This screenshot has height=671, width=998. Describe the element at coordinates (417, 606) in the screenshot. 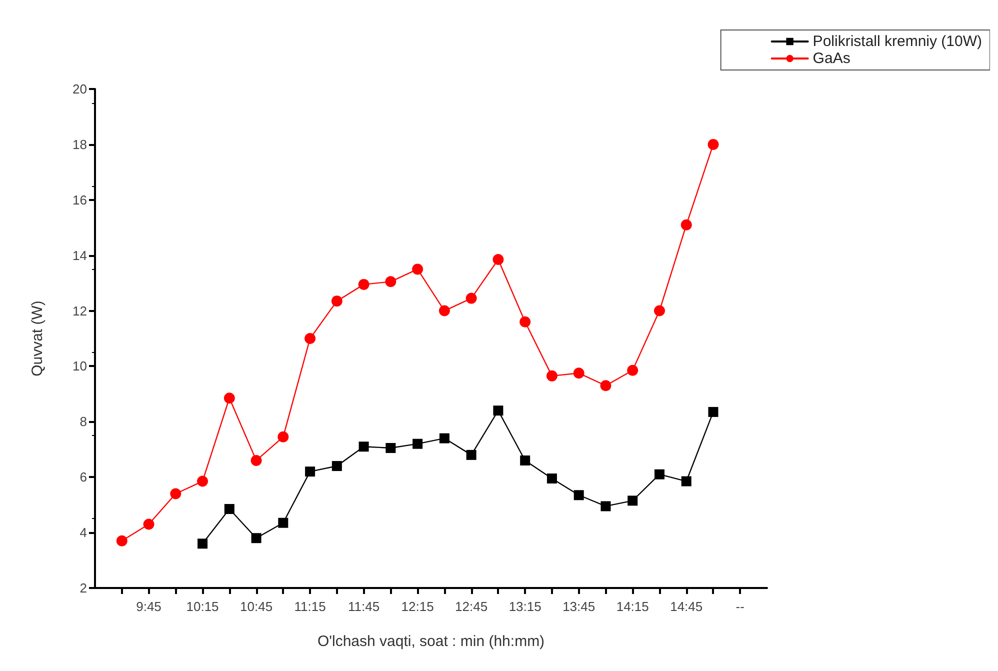

I see `x-tick-label: 12:15` at that location.